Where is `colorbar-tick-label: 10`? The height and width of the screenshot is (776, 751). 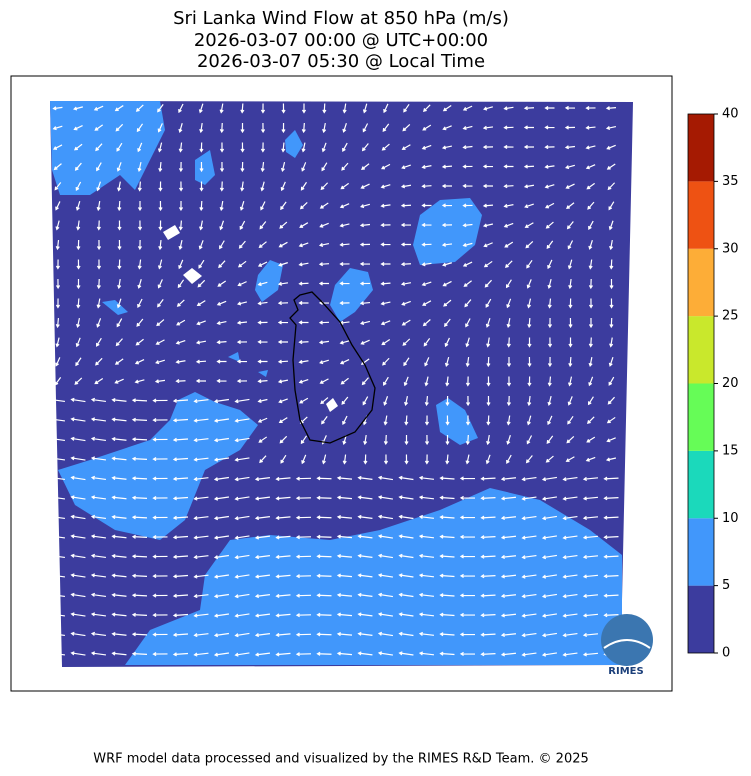 colorbar-tick-label: 10 is located at coordinates (730, 518).